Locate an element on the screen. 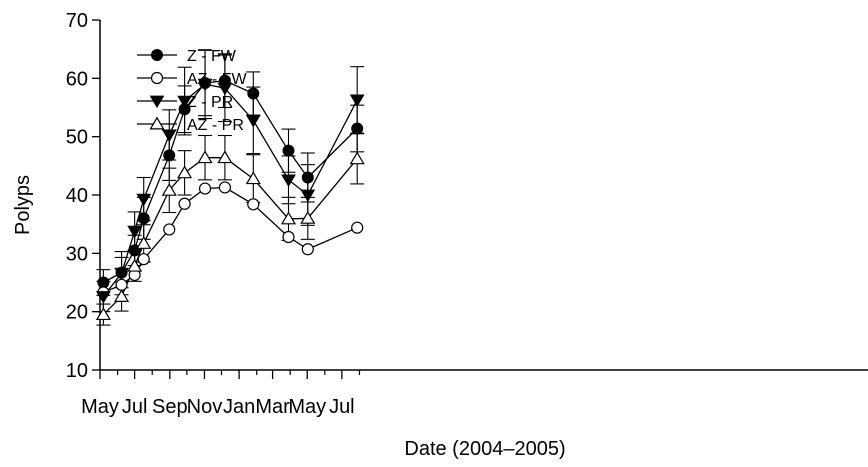 The height and width of the screenshot is (467, 868). x-tick-label: Mar is located at coordinates (272, 407).